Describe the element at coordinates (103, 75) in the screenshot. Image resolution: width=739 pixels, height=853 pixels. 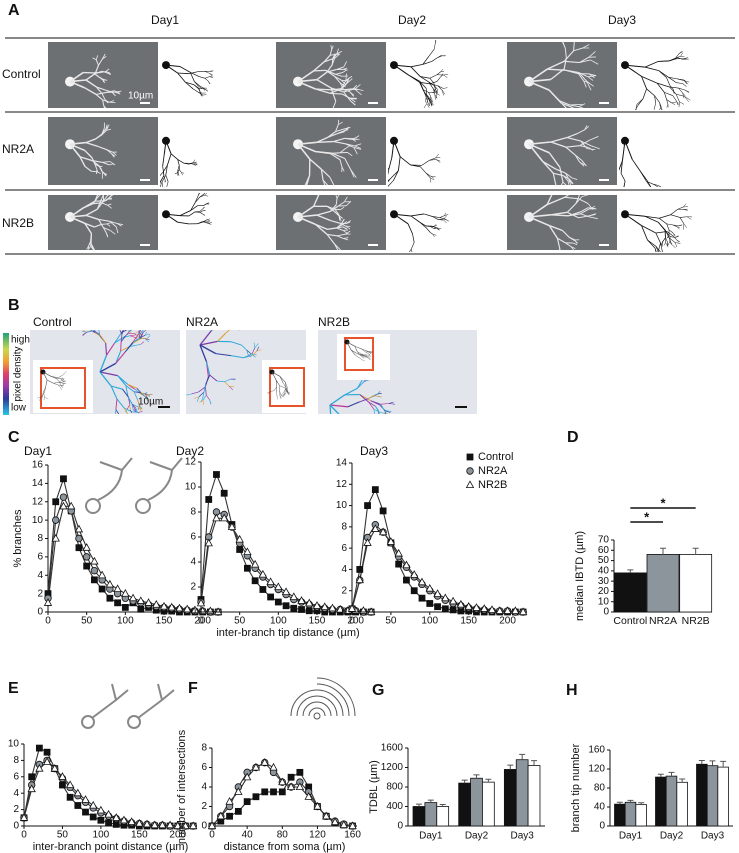
I see `image-group` at that location.